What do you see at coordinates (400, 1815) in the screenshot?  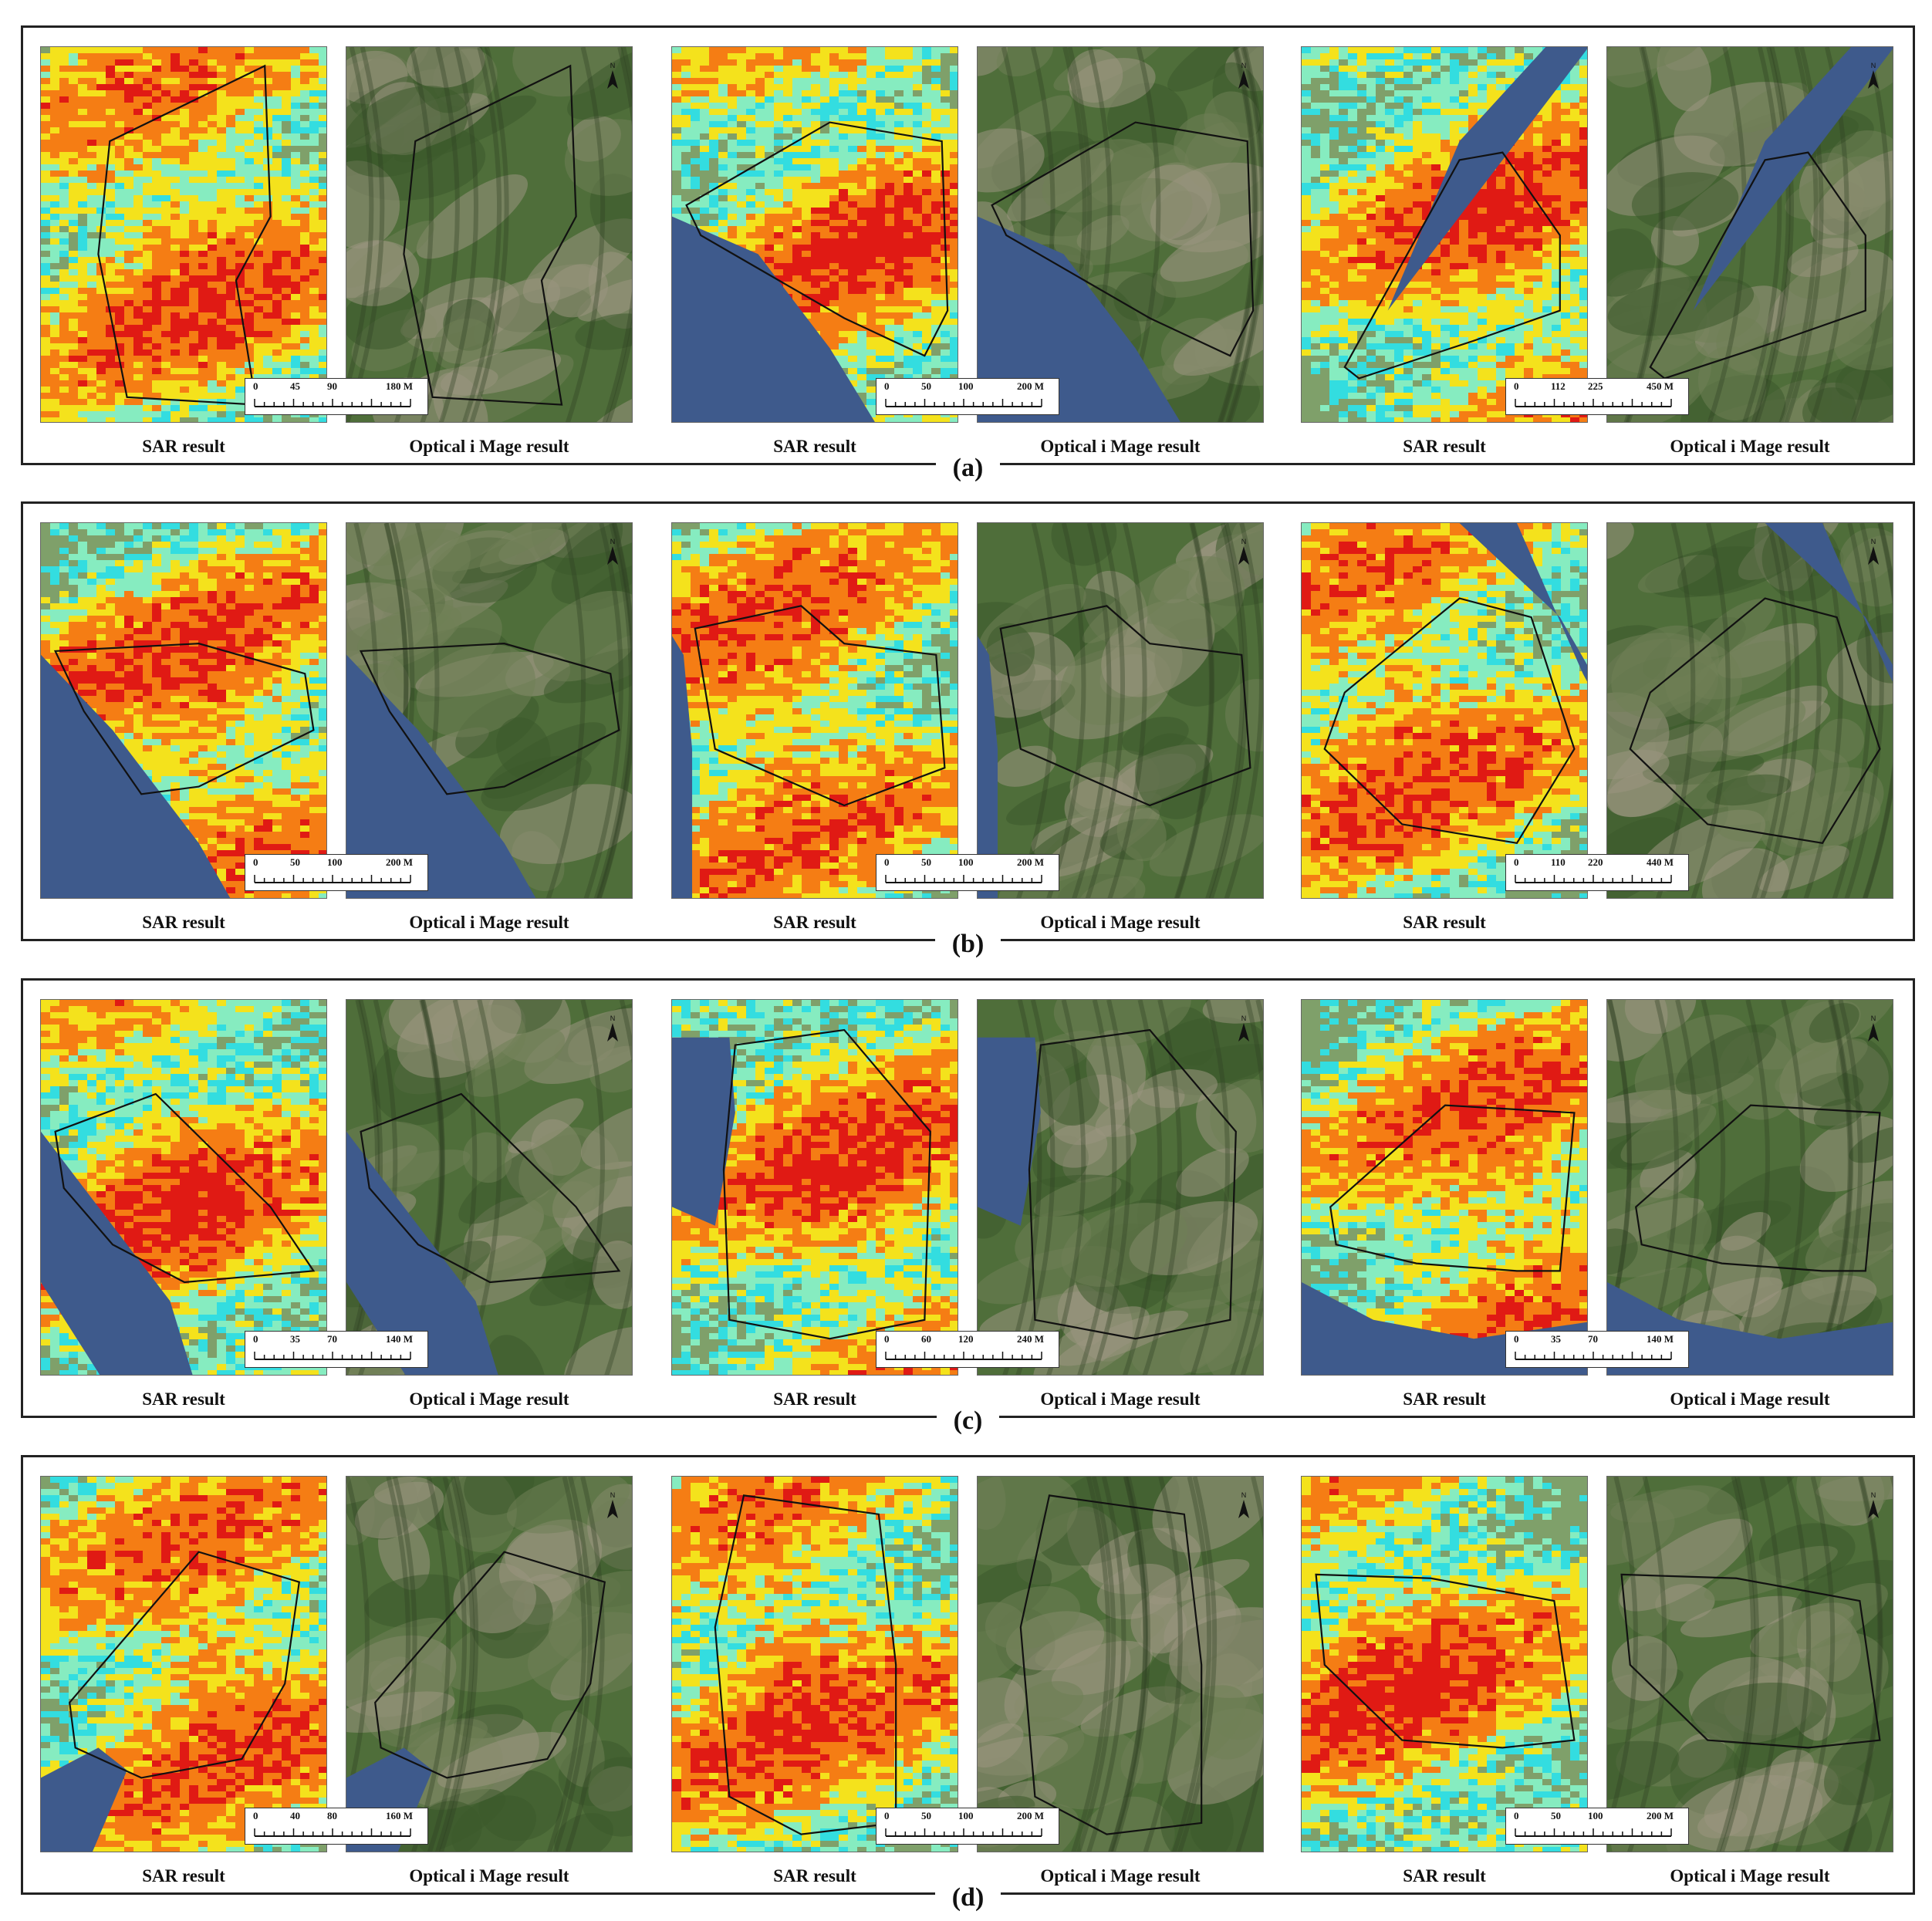 I see `scale-bar-label: 160 M` at bounding box center [400, 1815].